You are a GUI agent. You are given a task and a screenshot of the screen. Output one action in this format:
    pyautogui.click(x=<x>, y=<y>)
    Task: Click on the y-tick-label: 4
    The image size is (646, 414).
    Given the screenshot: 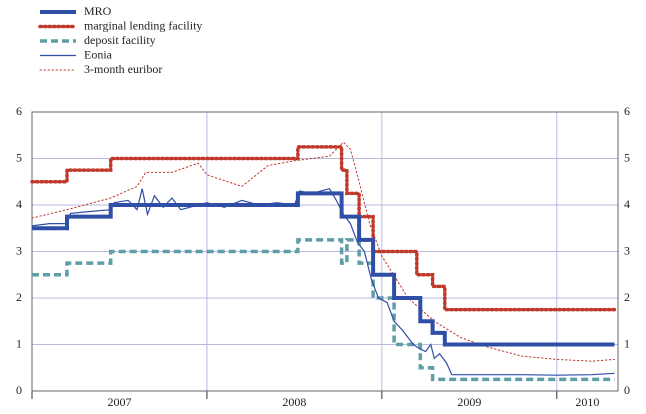 What is the action you would take?
    pyautogui.click(x=19, y=204)
    